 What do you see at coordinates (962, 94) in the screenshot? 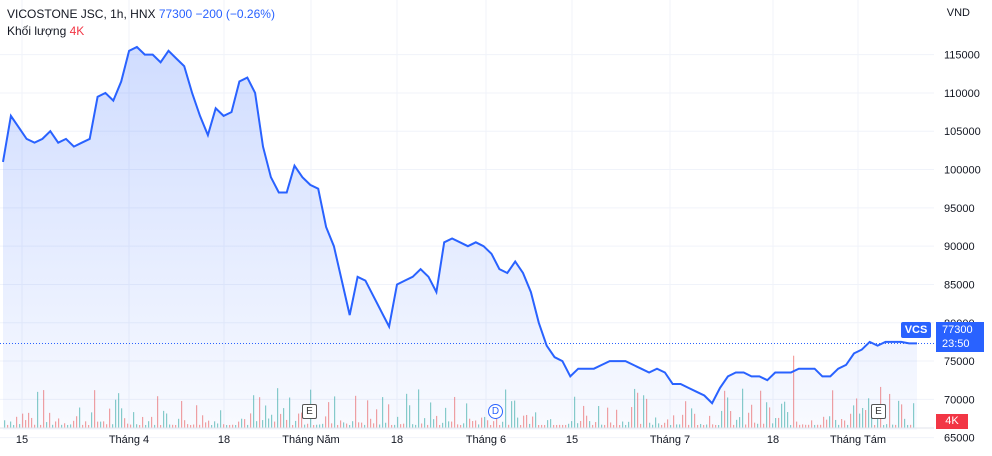
I see `y-tick-label: 110000` at bounding box center [962, 94].